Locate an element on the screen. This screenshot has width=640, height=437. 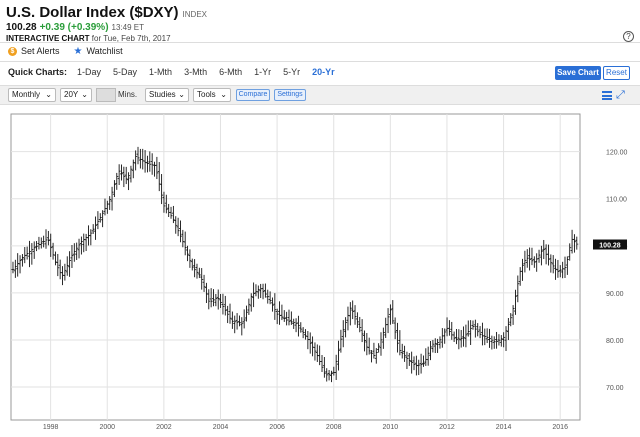
x-tick-label: 2010 is located at coordinates (391, 427).